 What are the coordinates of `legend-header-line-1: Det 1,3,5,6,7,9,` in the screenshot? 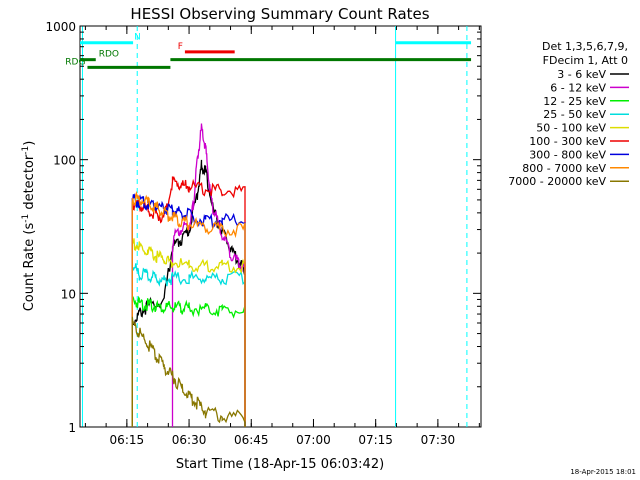 It's located at (585, 46).